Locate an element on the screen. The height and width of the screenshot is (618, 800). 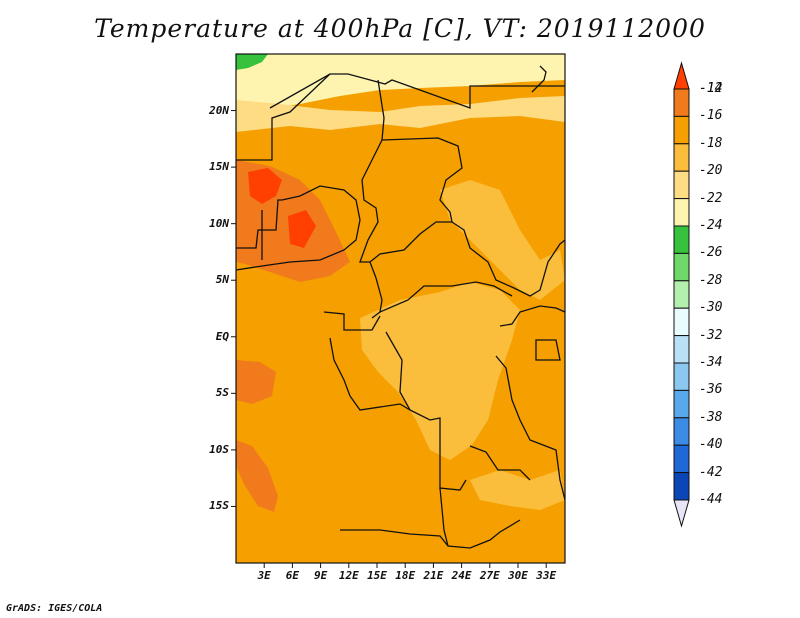
field-minus12-patch is located at coordinates (265, 186).